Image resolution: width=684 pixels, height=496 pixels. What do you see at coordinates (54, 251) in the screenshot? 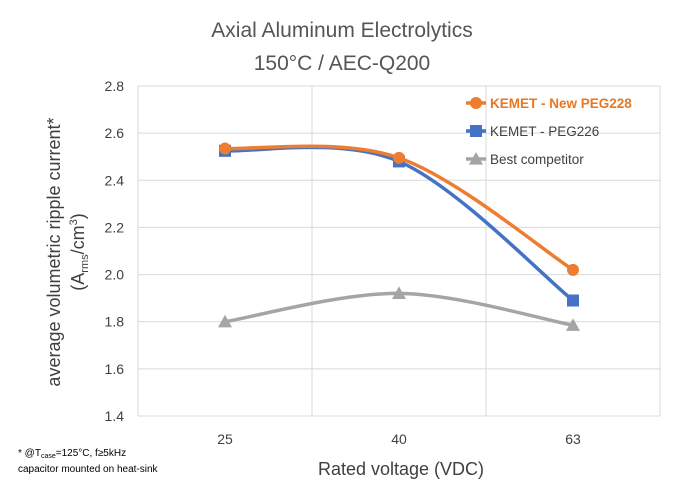
I see `y-axis-title-line1: average volumetric ripple current*` at bounding box center [54, 251].